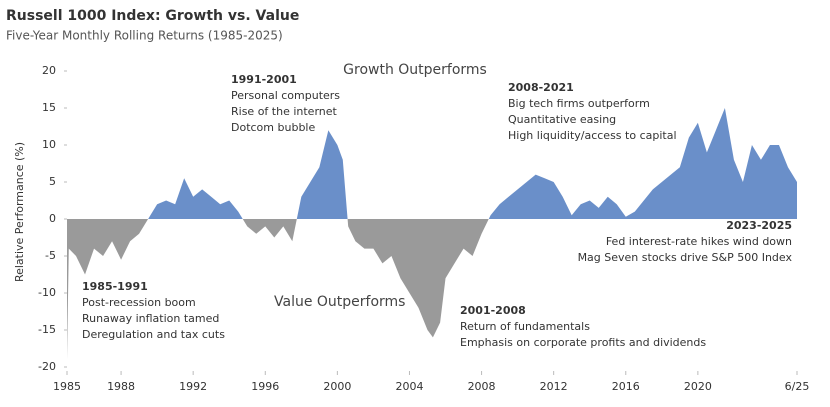 The image size is (830, 407). I want to click on annotation-line: Big tech firms outperform, so click(579, 103).